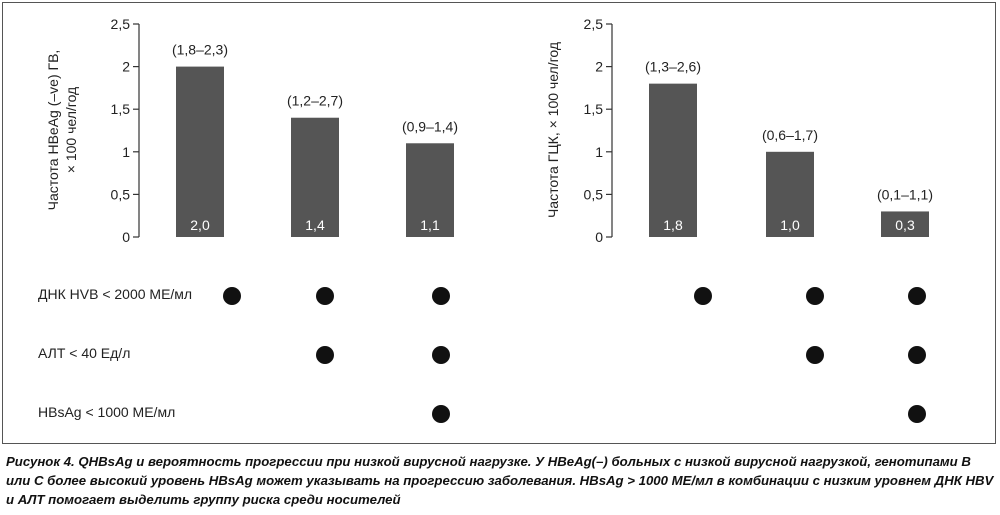  What do you see at coordinates (62, 130) in the screenshot?
I see `y-axis-label-1: Частота HBeAg (–ve) ГВ, × 100 чел/год` at bounding box center [62, 130].